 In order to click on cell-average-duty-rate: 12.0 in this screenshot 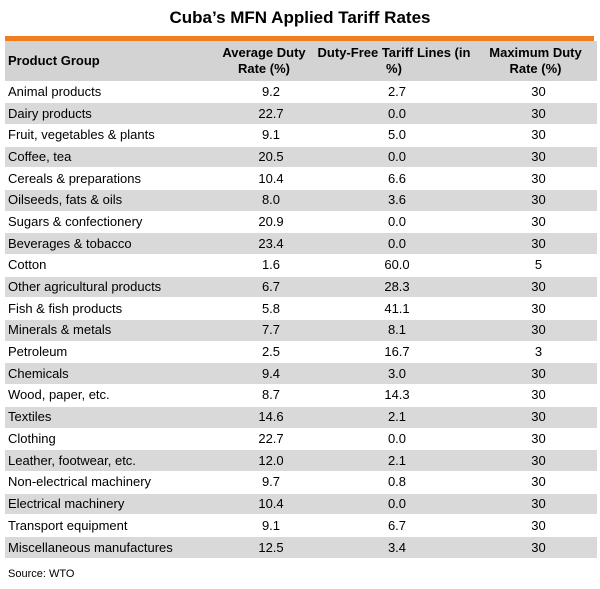, I will do `click(264, 460)`.